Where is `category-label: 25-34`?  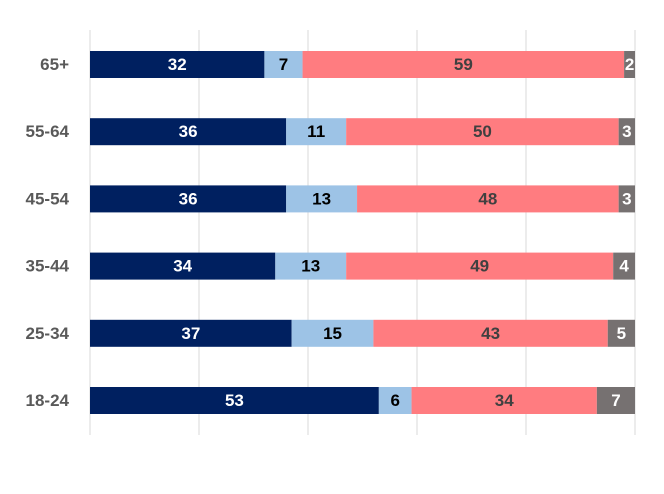 category-label: 25-34 is located at coordinates (48, 333).